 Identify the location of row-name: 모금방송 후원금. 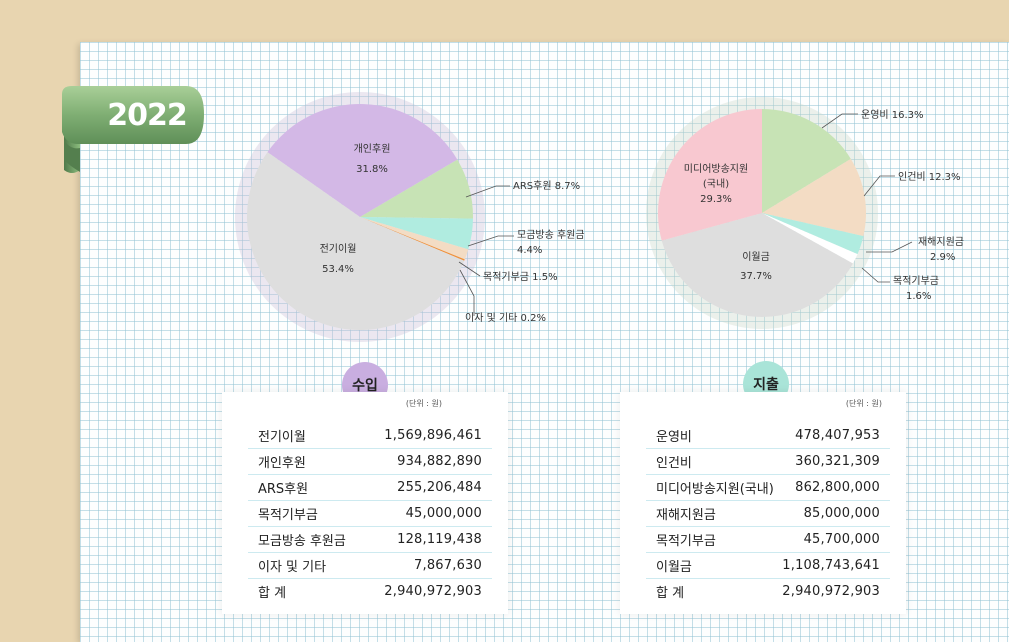
(302, 541).